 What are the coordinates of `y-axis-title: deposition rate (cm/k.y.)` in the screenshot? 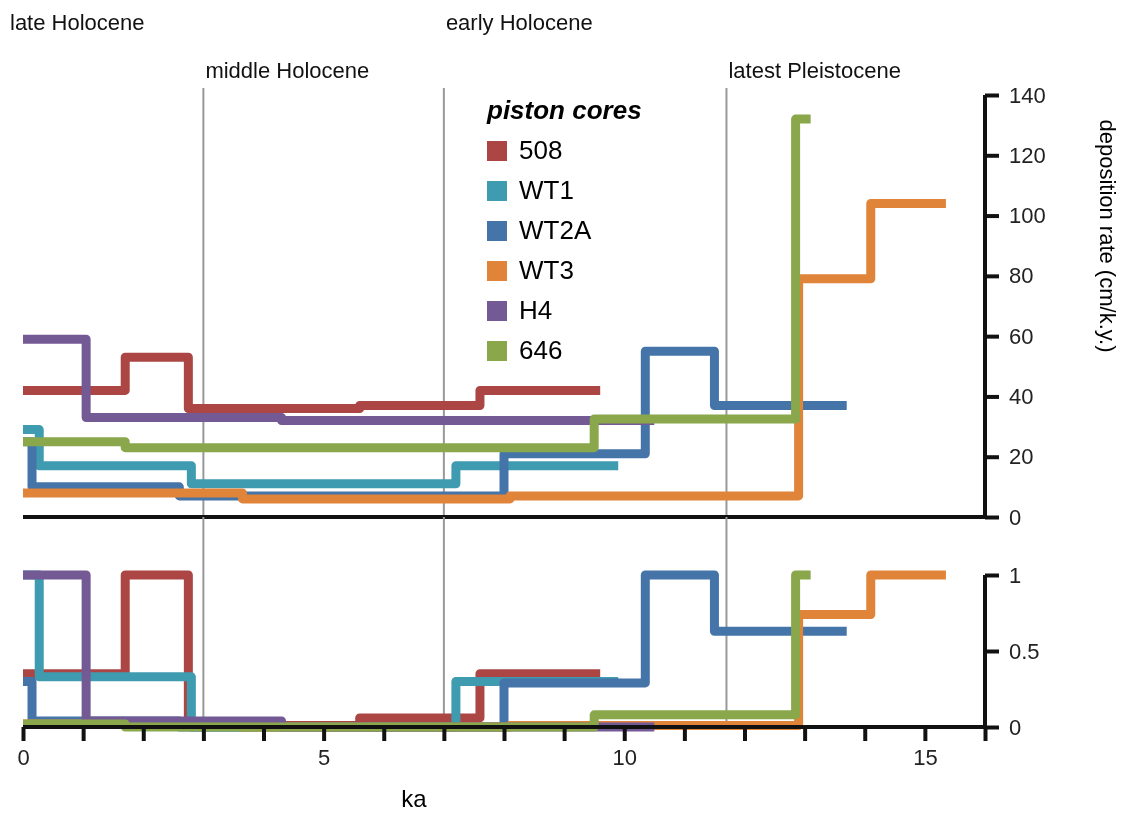 It's located at (1107, 236).